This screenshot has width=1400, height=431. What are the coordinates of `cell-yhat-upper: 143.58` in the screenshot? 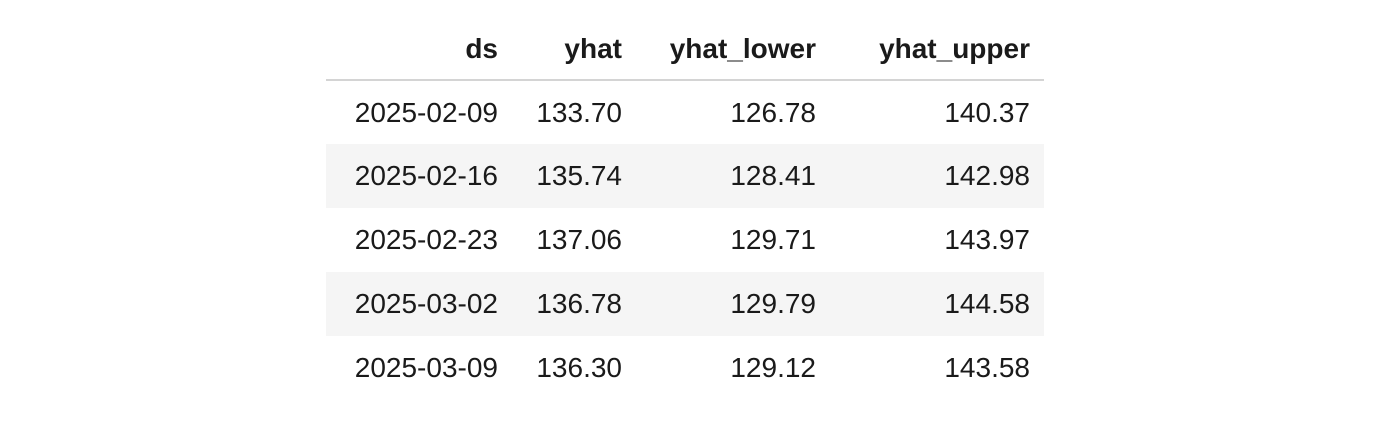 It's located at (987, 367).